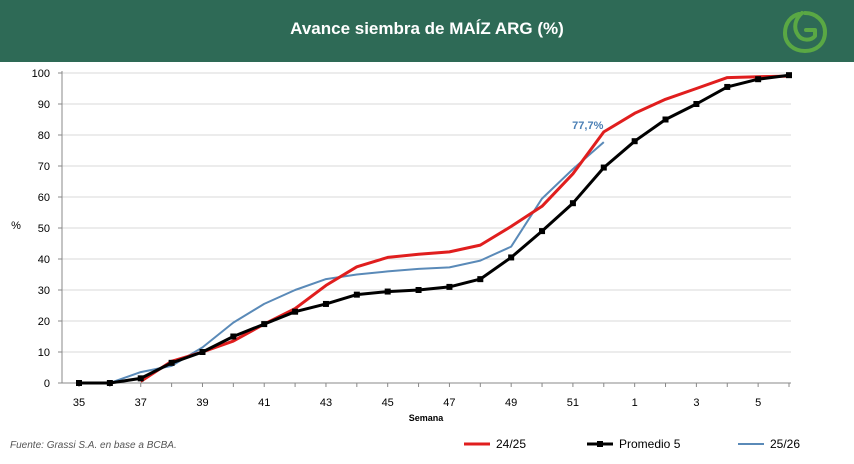 The width and height of the screenshot is (854, 464). Describe the element at coordinates (41, 74) in the screenshot. I see `y-tick-label: 100` at that location.